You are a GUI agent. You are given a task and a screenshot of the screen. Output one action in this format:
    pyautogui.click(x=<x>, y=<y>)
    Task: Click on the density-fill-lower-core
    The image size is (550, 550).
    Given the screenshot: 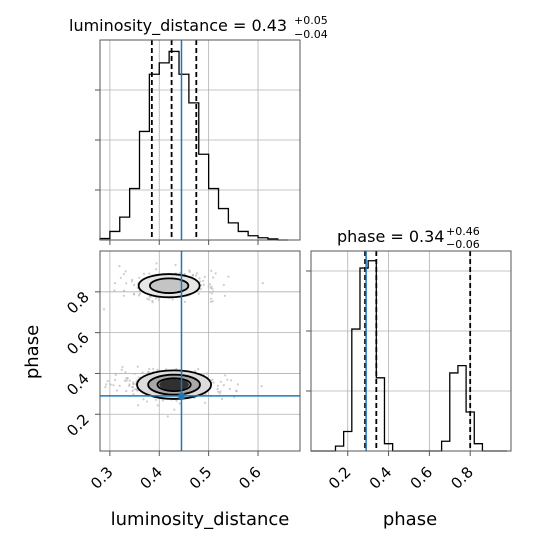 What is the action you would take?
    pyautogui.click(x=174, y=384)
    